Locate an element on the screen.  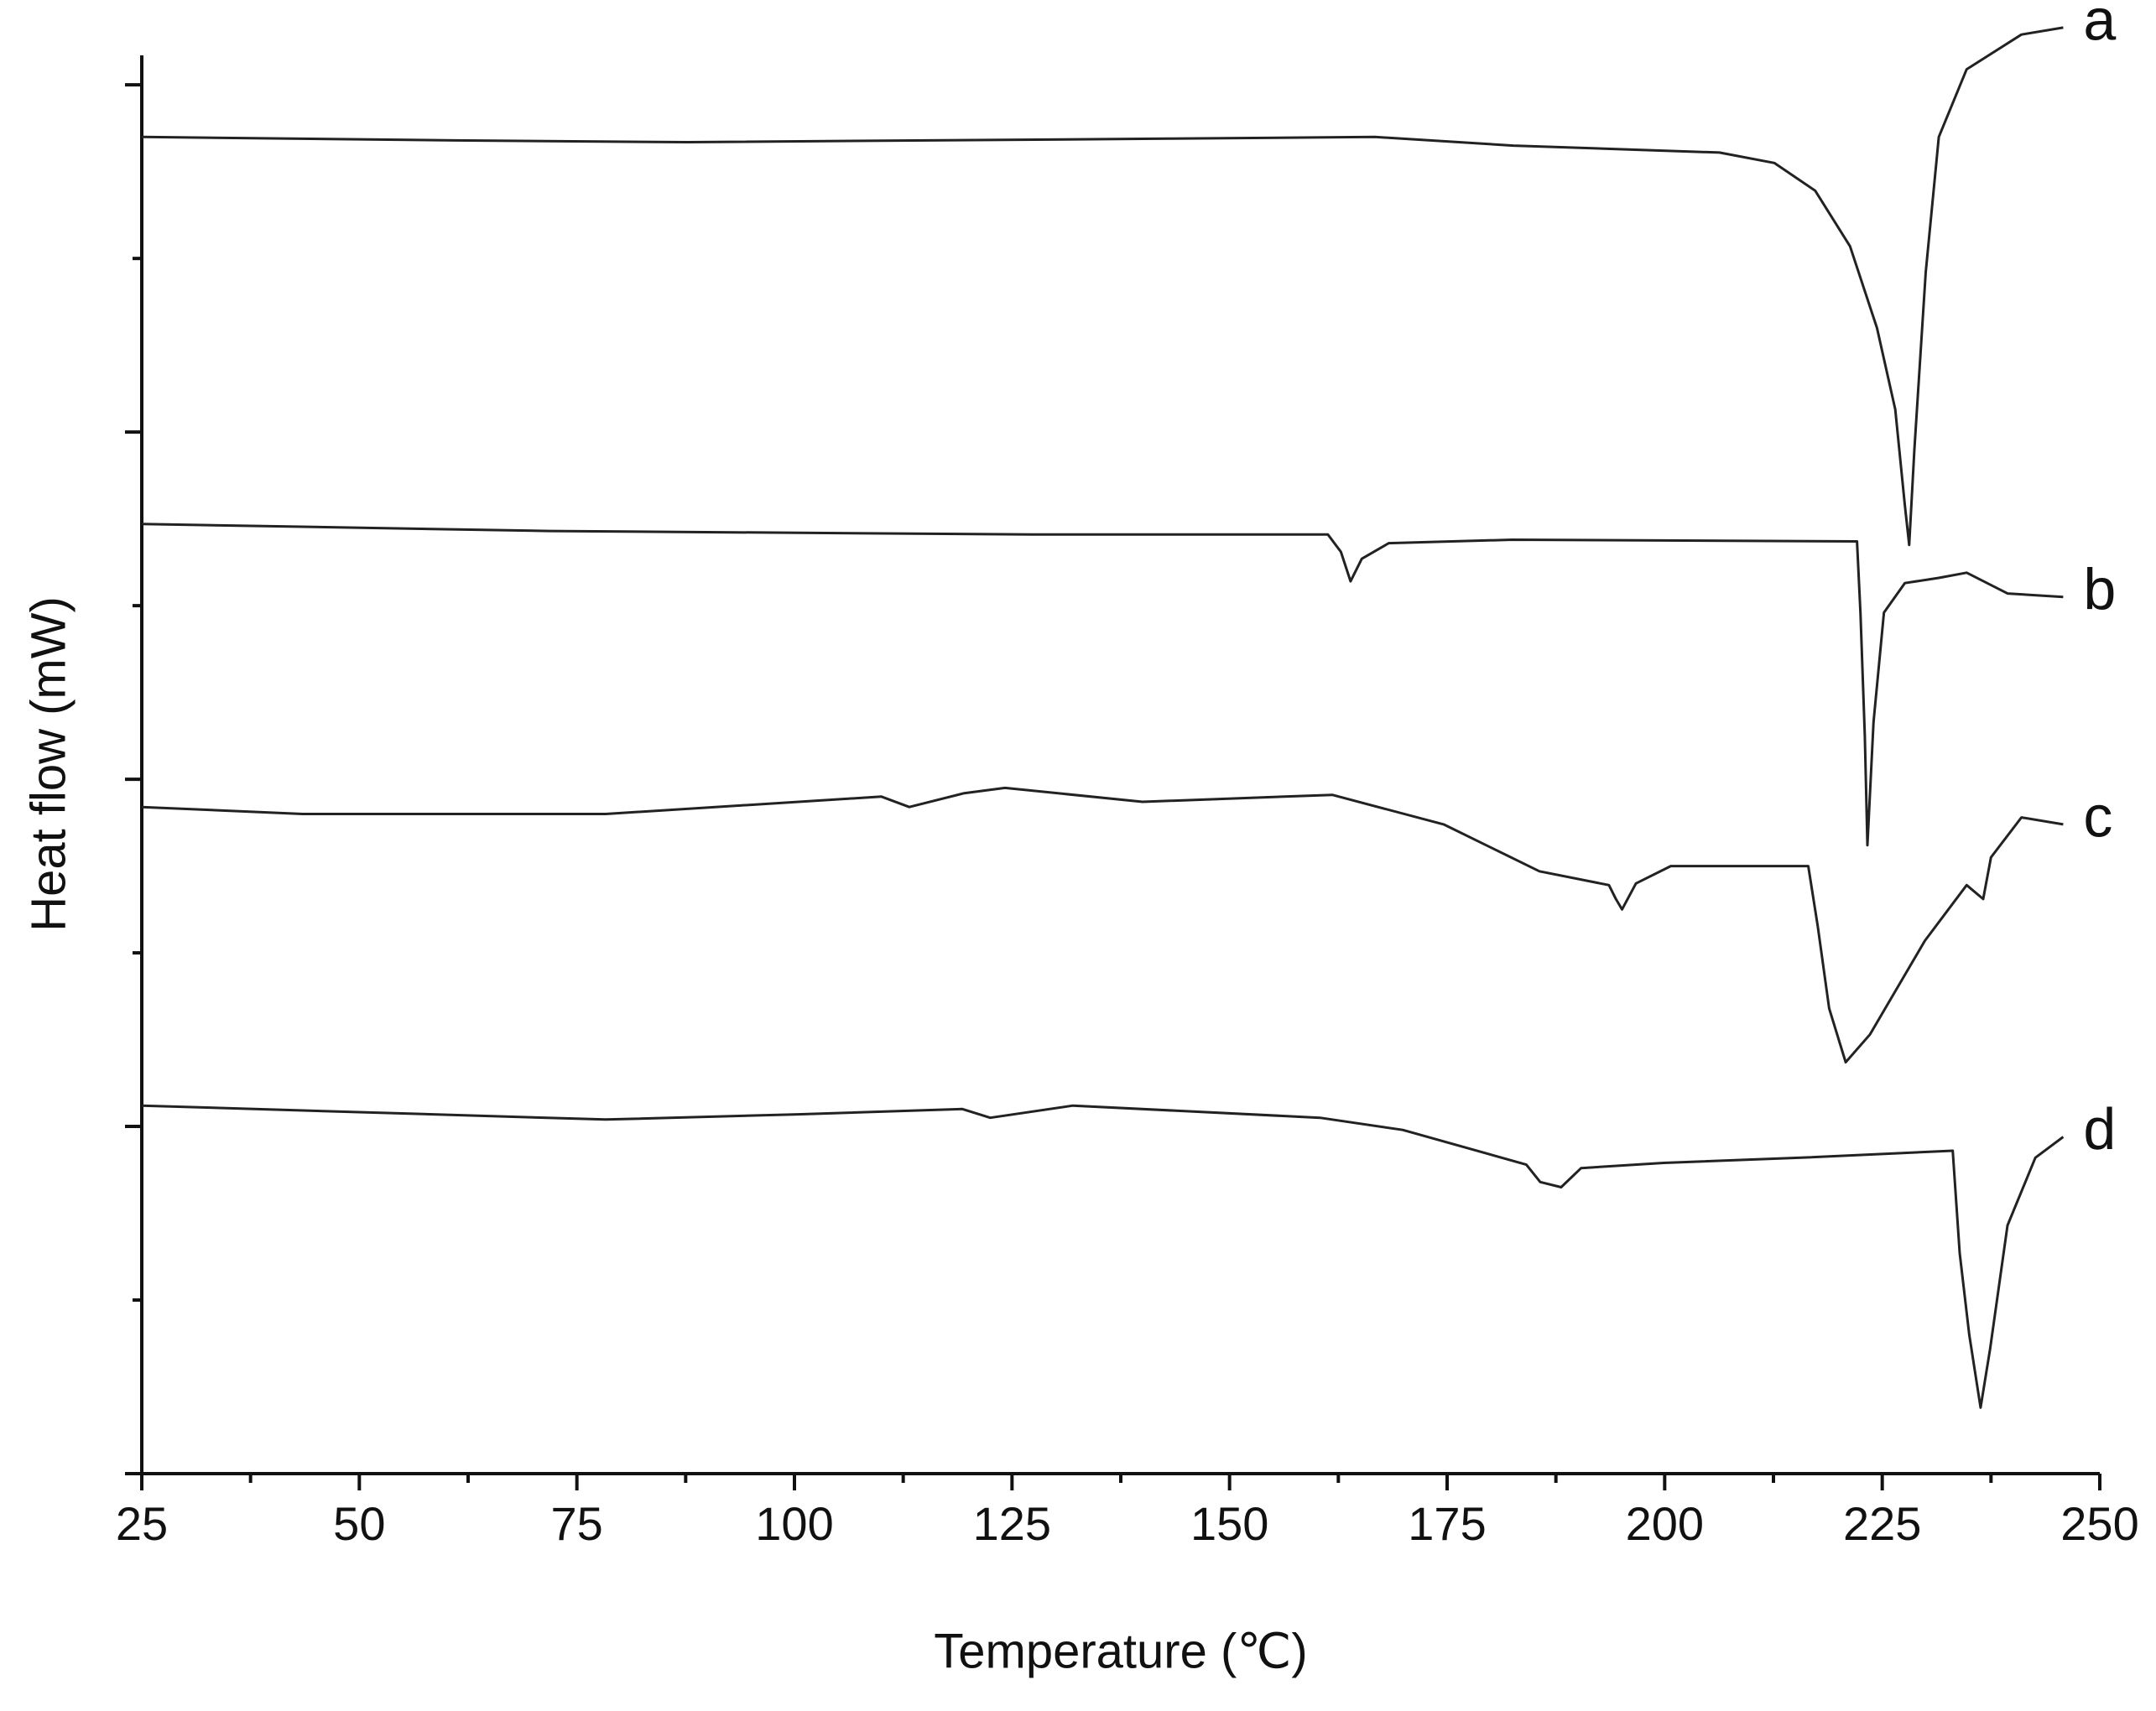
x-tick-label: 25 is located at coordinates (142, 1523).